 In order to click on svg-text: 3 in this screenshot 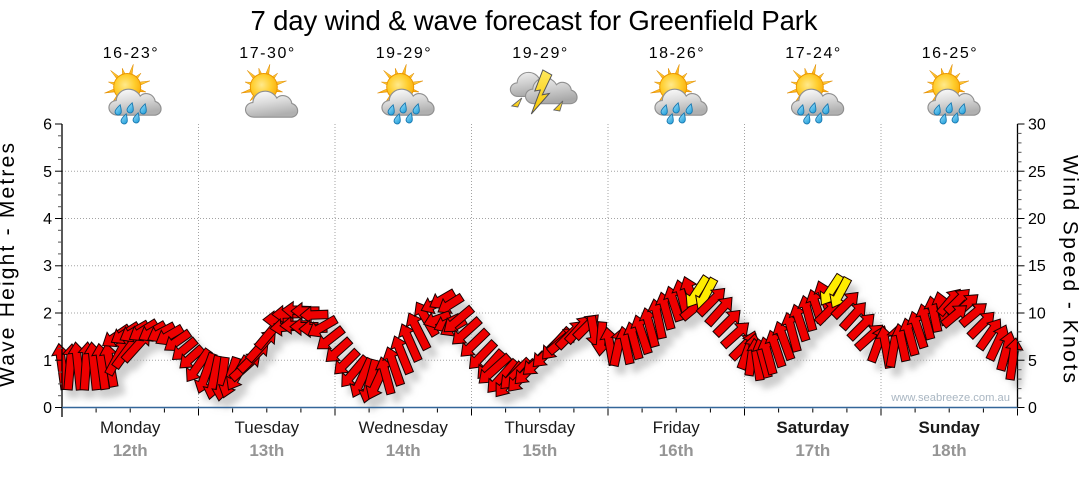, I will do `click(47, 266)`.